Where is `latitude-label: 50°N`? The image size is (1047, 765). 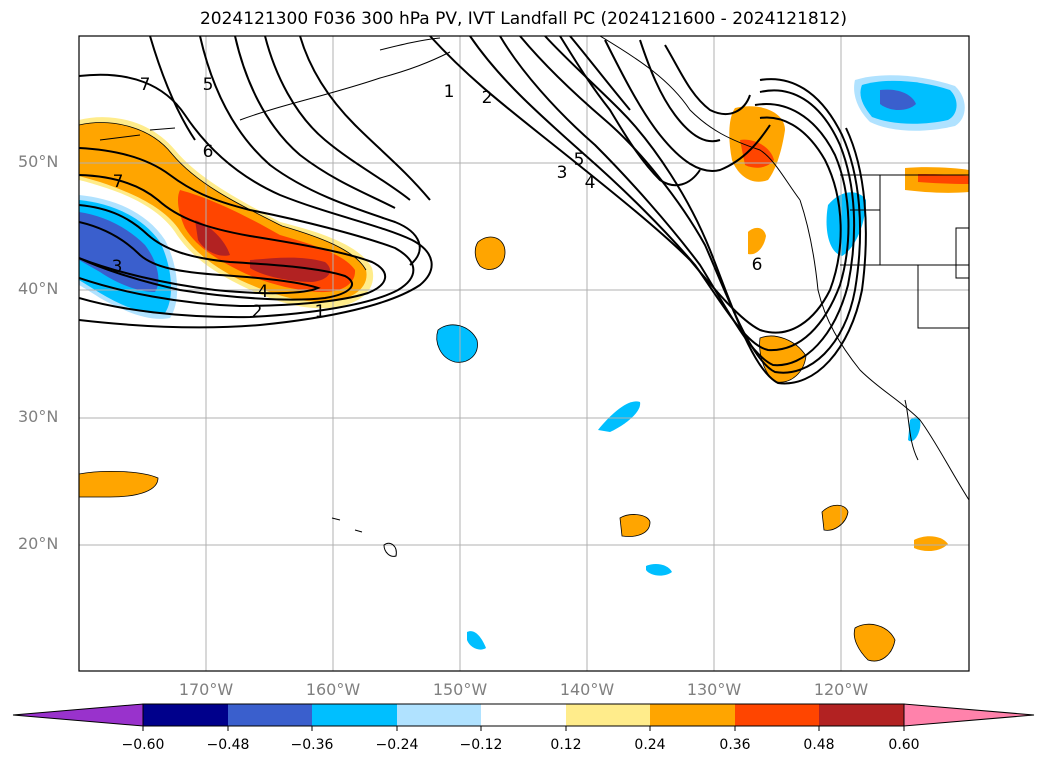 latitude-label: 50°N is located at coordinates (38, 161).